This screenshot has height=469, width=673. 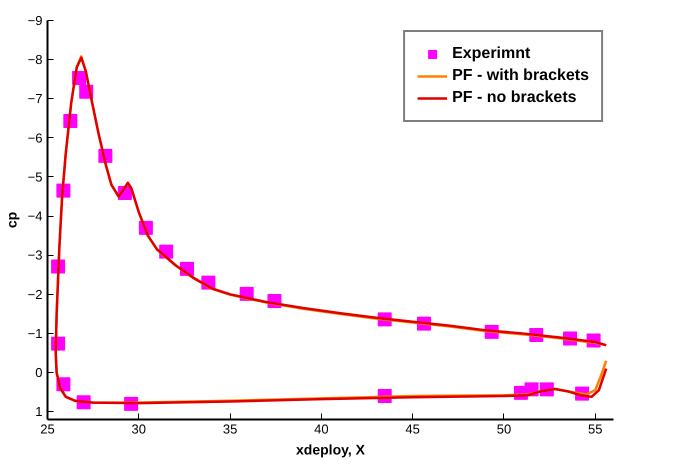 I want to click on legend-label: PF - no brackets, so click(x=514, y=98).